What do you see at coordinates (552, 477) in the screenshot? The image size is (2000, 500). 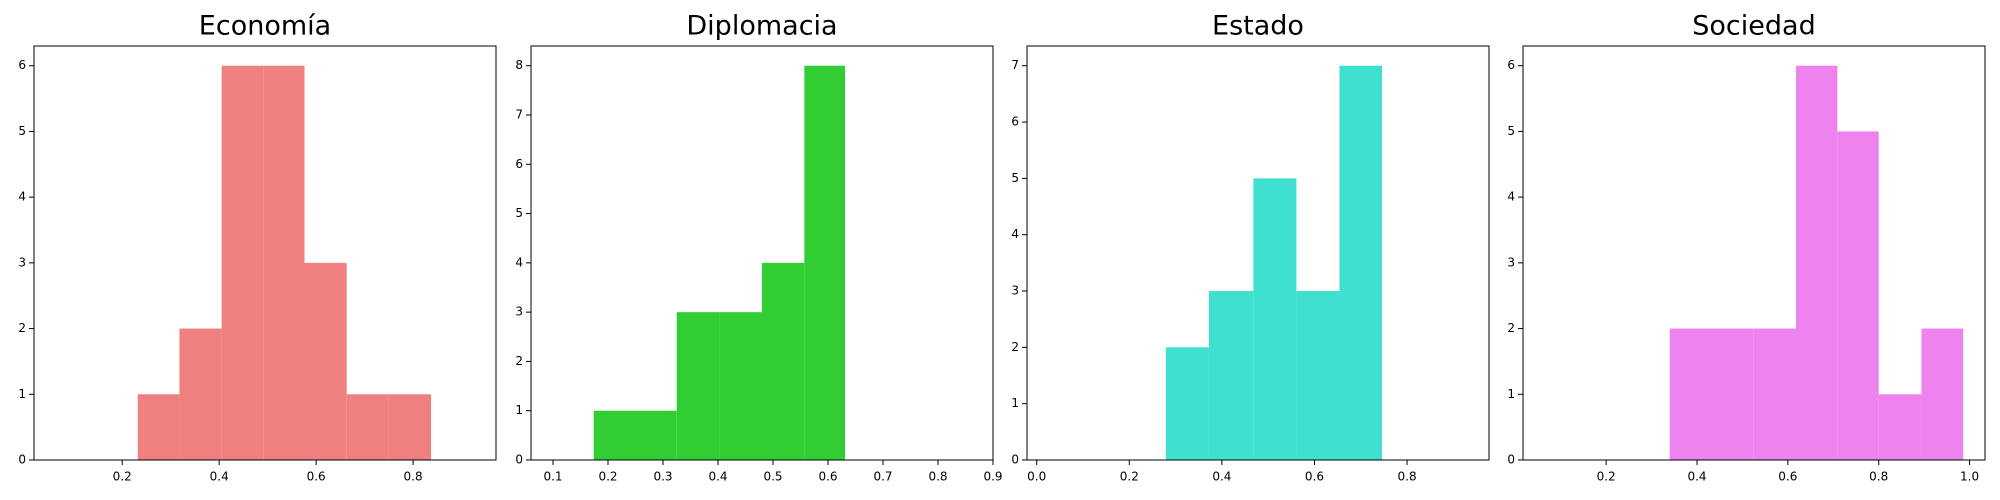 I see `x-tick-label: 0.1` at bounding box center [552, 477].